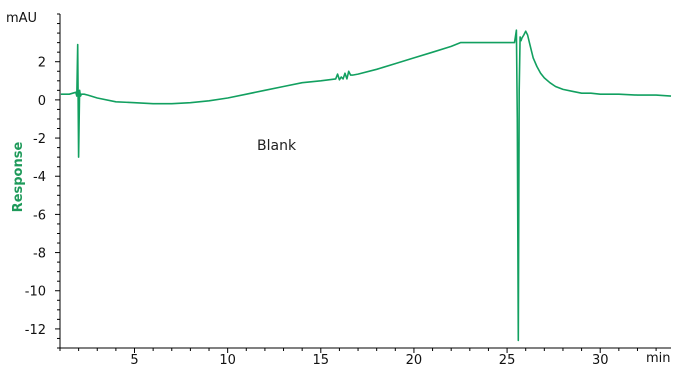 The image size is (677, 366). Describe the element at coordinates (39, 215) in the screenshot. I see `y-tick-label: -6` at that location.